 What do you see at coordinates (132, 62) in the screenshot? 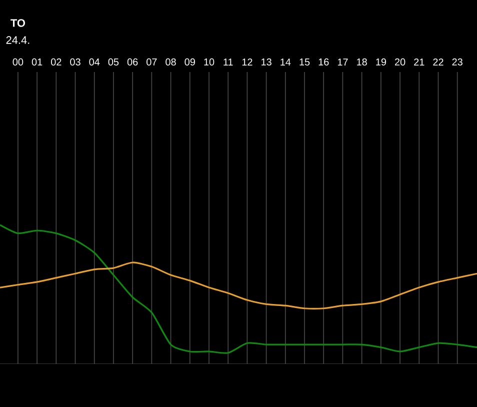
I see `x-tick-label: 06` at bounding box center [132, 62].